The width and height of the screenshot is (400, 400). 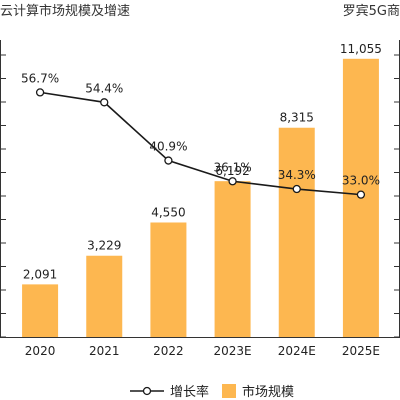 I want to click on x-tick-label: 2021, so click(x=104, y=351).